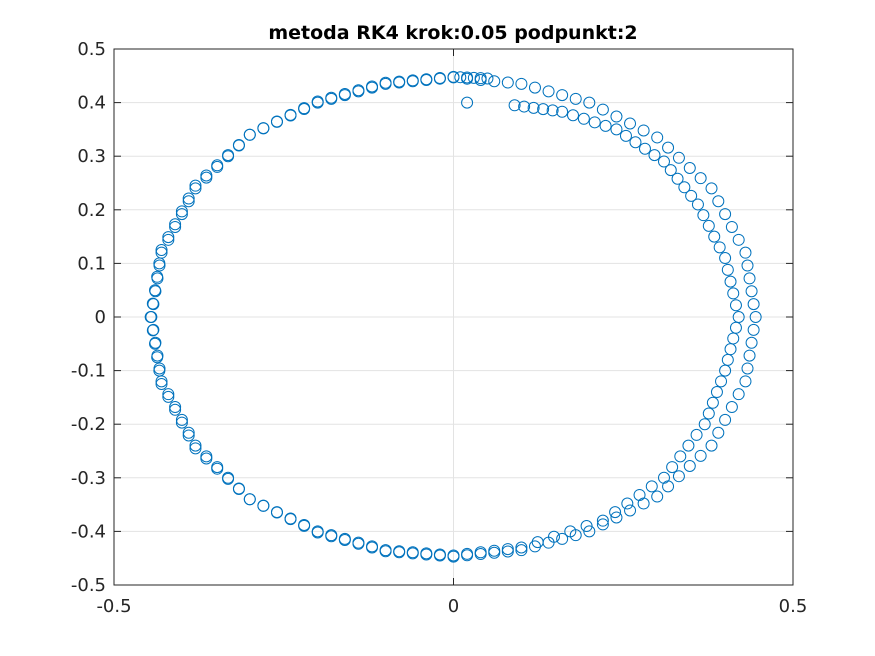 The width and height of the screenshot is (875, 656). I want to click on y-tick-label: -0.4, so click(88, 531).